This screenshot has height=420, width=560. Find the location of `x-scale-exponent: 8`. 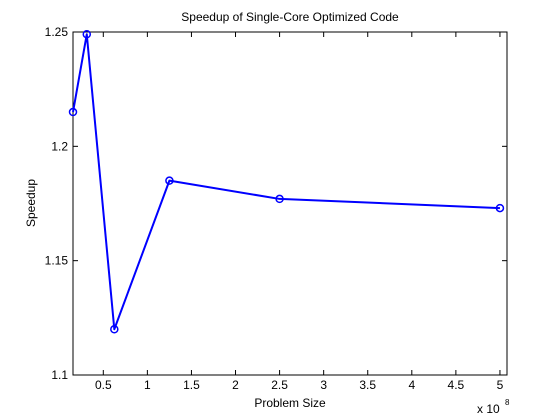

x-scale-exponent: 8 is located at coordinates (507, 402).